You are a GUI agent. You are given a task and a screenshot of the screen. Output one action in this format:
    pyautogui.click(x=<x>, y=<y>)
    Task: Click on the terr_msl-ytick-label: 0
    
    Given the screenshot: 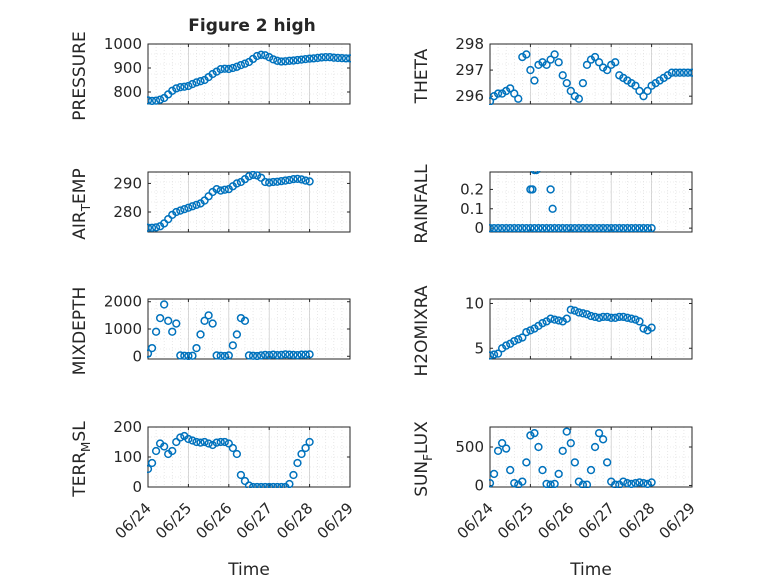 What is the action you would take?
    pyautogui.click(x=137, y=487)
    